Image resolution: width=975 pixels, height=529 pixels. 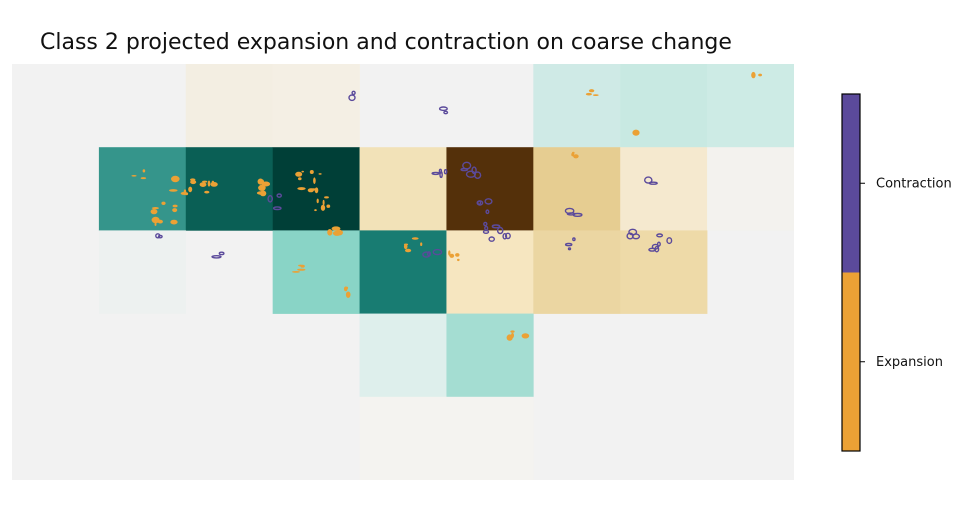 I want to click on legend-label: Contraction, so click(x=914, y=183).